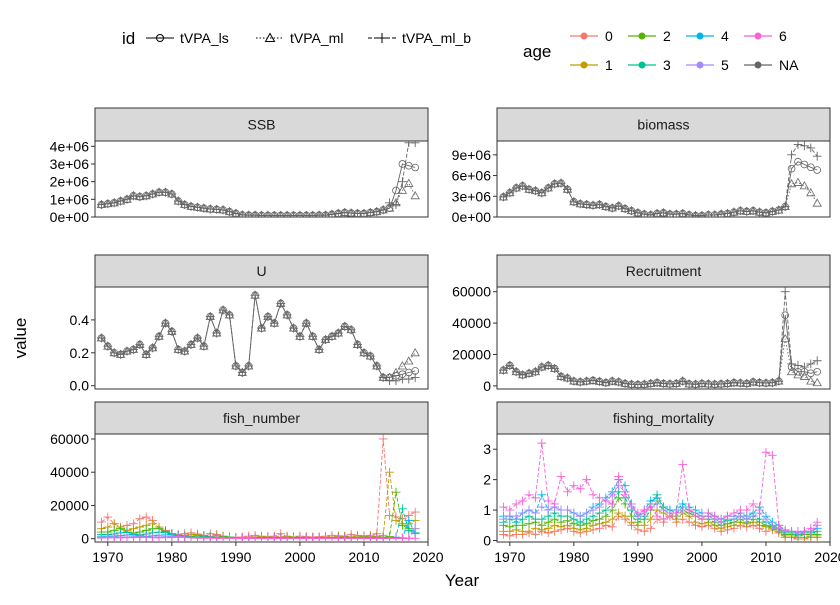  What do you see at coordinates (299, 557) in the screenshot?
I see `x-tick-label: 2000` at bounding box center [299, 557].